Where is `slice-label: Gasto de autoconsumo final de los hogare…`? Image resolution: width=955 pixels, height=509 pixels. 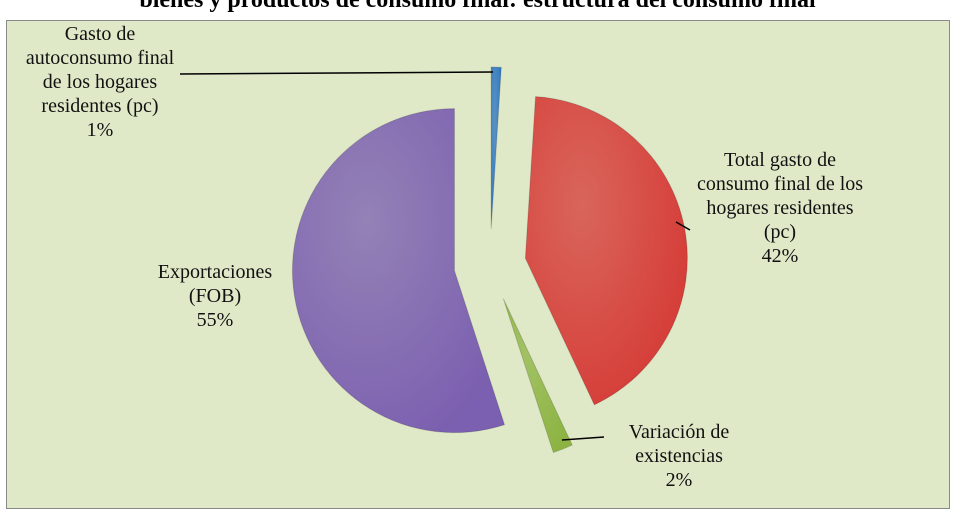 slice-label: Gasto de autoconsumo final de los hogare… is located at coordinates (100, 70).